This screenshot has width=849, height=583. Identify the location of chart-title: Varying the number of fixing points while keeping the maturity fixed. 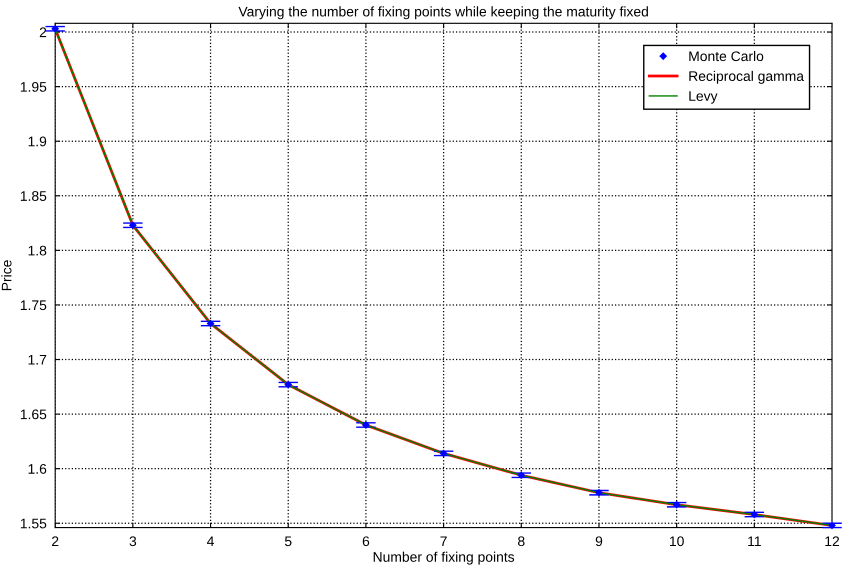
(443, 13).